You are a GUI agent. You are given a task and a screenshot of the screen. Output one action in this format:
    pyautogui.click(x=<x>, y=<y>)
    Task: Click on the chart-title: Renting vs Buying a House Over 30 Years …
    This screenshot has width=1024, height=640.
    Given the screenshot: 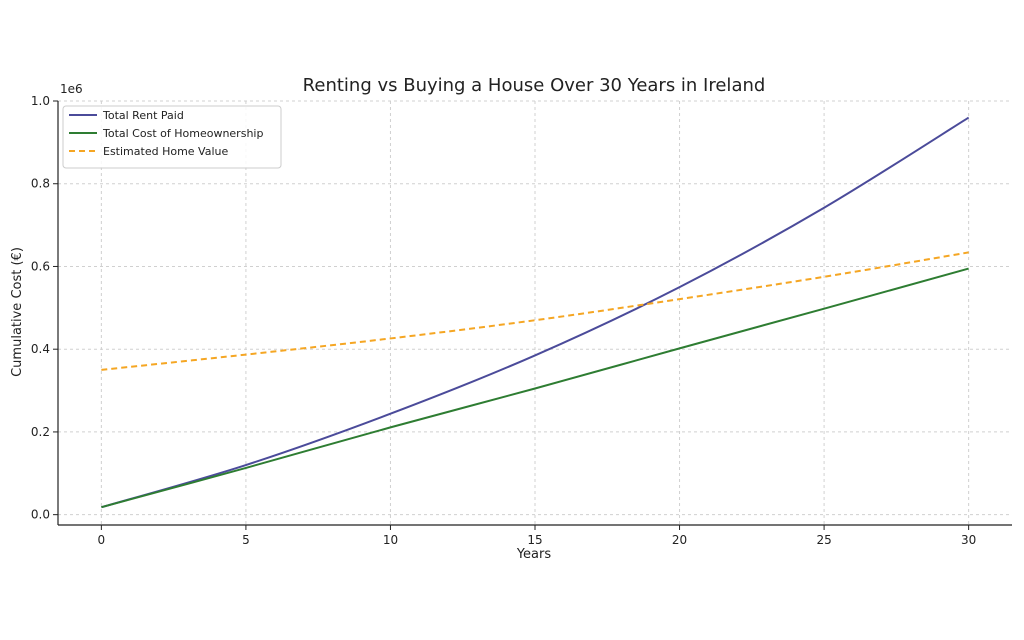 What is the action you would take?
    pyautogui.click(x=534, y=85)
    